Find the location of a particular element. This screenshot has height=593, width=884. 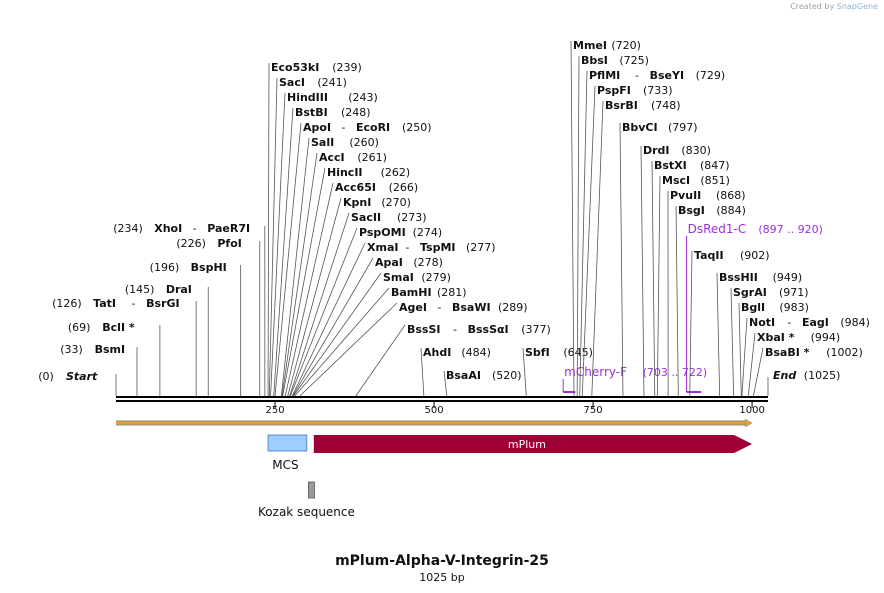

site-hincii: HincII (262) is located at coordinates (346, 281).